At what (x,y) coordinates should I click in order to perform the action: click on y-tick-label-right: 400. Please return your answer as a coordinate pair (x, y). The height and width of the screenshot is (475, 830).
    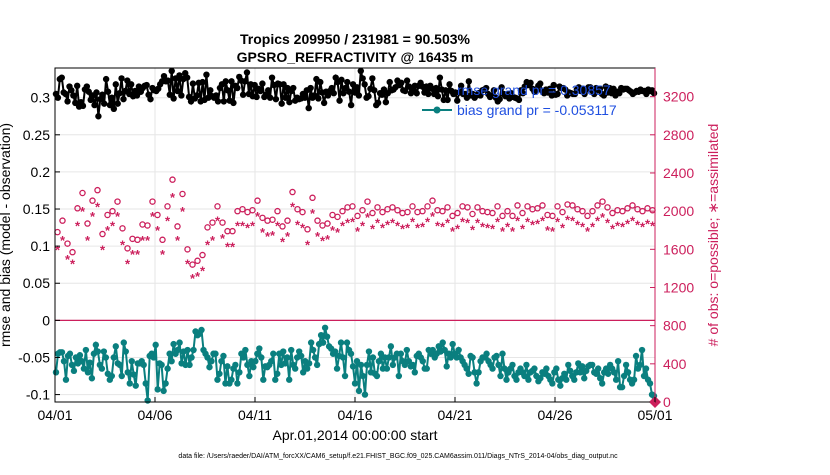
    Looking at the image, I should click on (675, 364).